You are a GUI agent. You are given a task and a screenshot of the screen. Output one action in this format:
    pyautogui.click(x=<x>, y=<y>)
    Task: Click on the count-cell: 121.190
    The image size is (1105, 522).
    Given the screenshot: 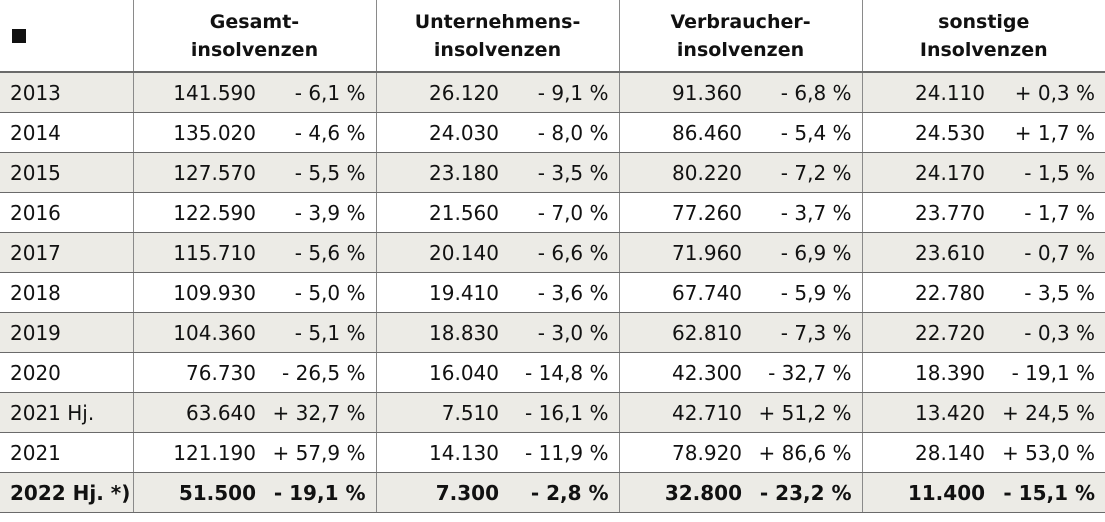 What is the action you would take?
    pyautogui.click(x=198, y=452)
    